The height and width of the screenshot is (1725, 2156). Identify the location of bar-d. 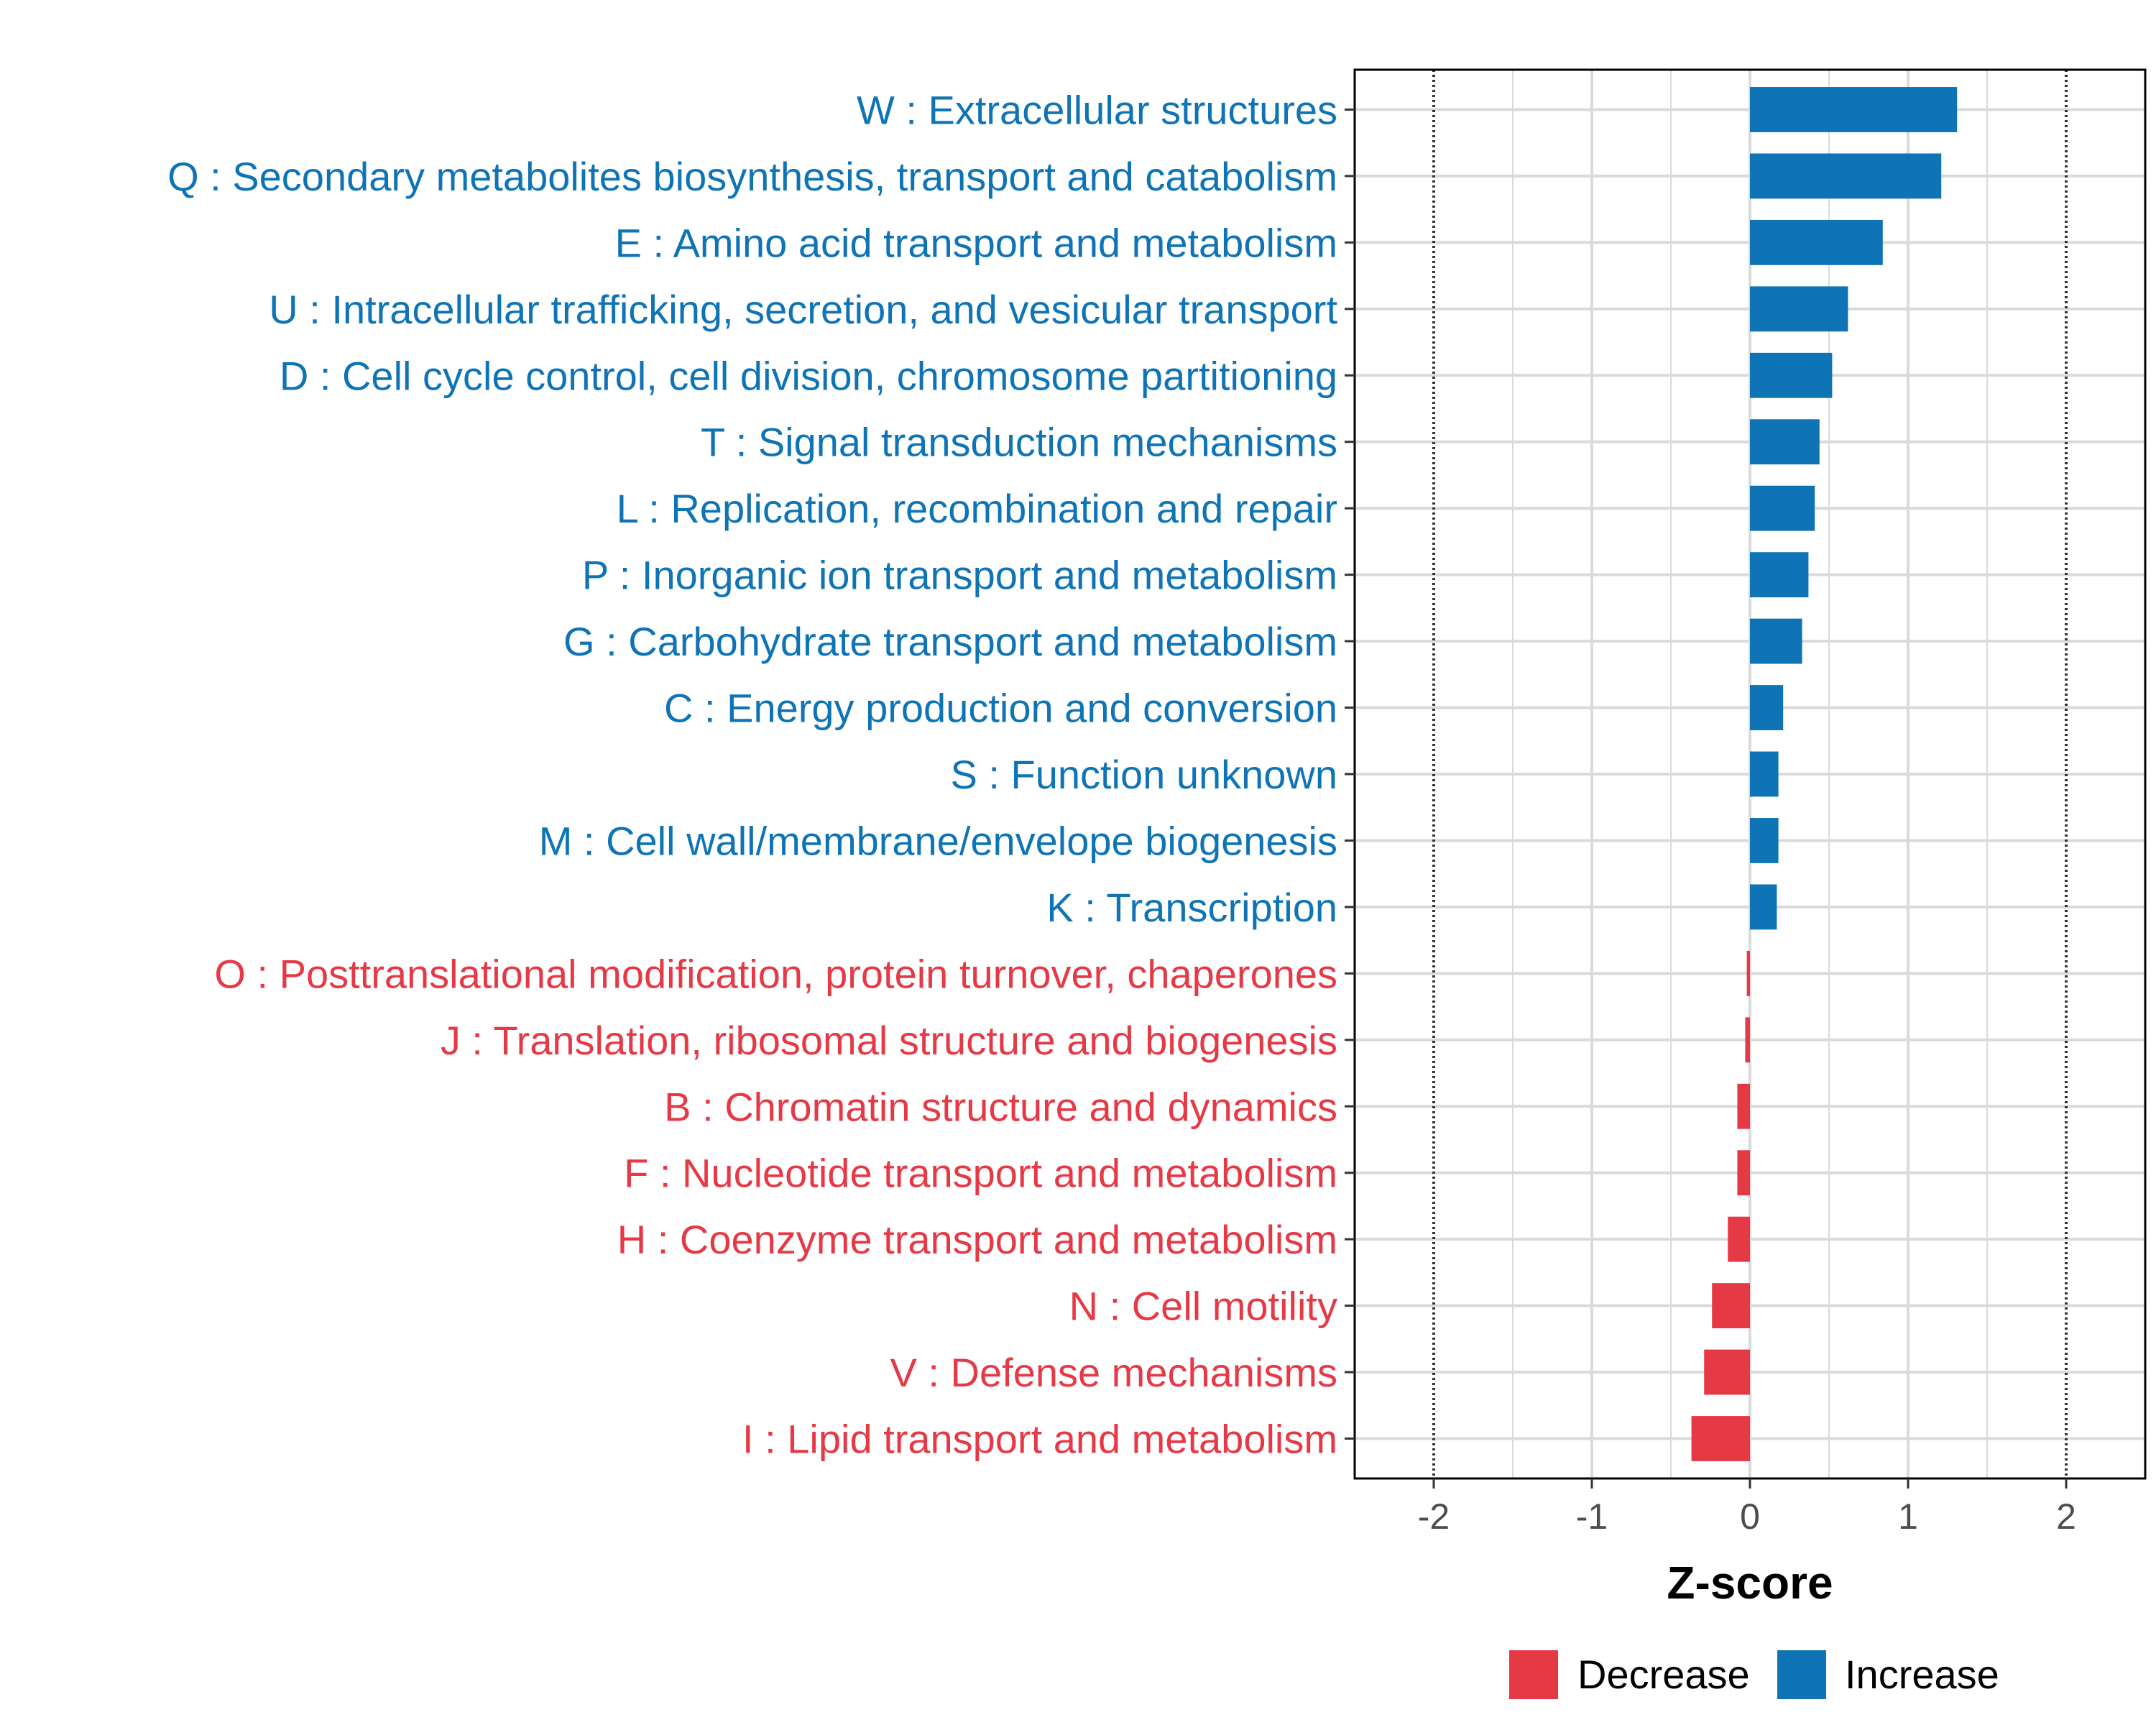
(1791, 375).